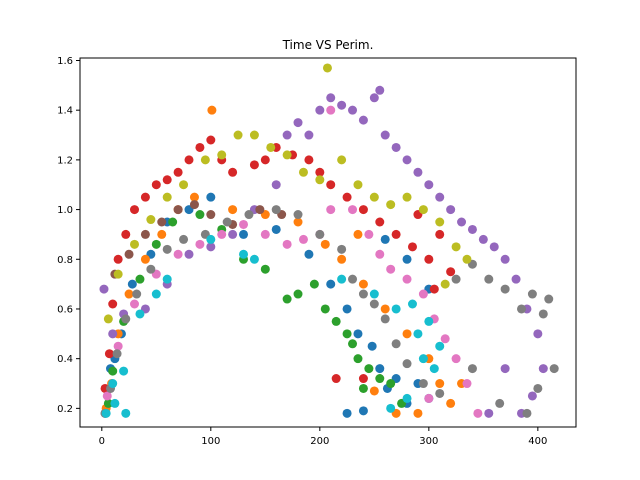 This screenshot has width=640, height=480. What do you see at coordinates (65, 111) in the screenshot?
I see `y-tick-label: 1.4` at bounding box center [65, 111].